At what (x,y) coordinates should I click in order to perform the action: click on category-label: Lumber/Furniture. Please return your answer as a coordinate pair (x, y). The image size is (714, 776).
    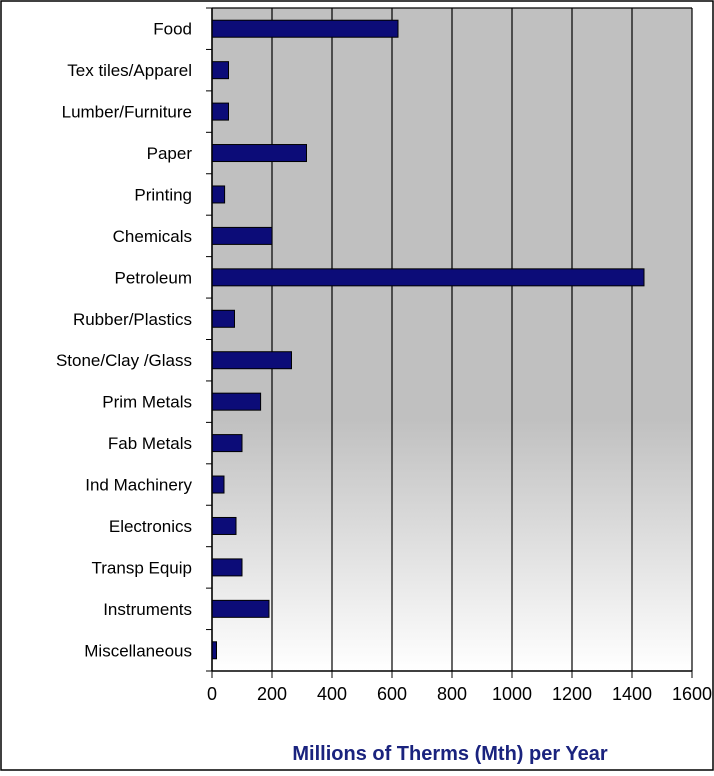
    Looking at the image, I should click on (127, 112).